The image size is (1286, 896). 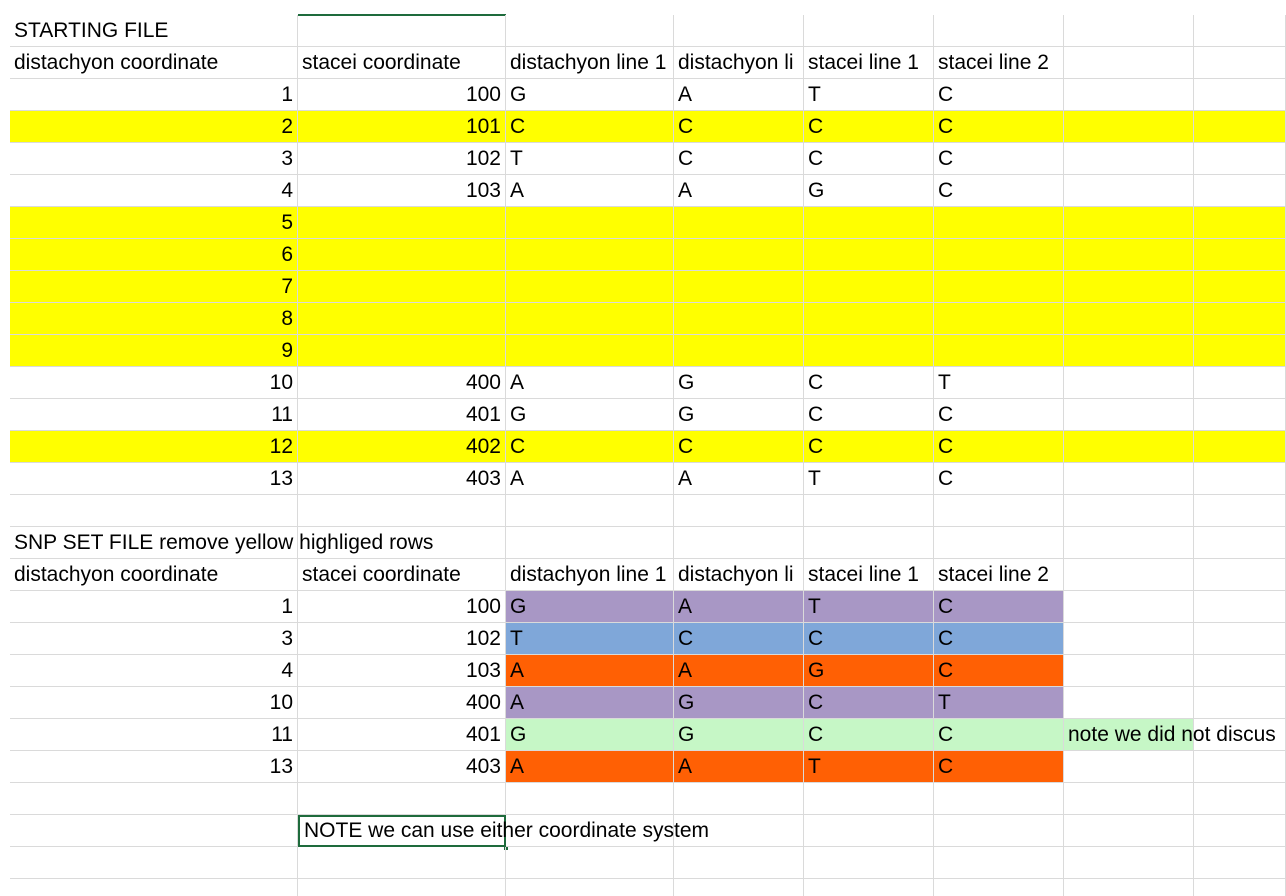 I want to click on coordinate-cell: 2, so click(x=154, y=127).